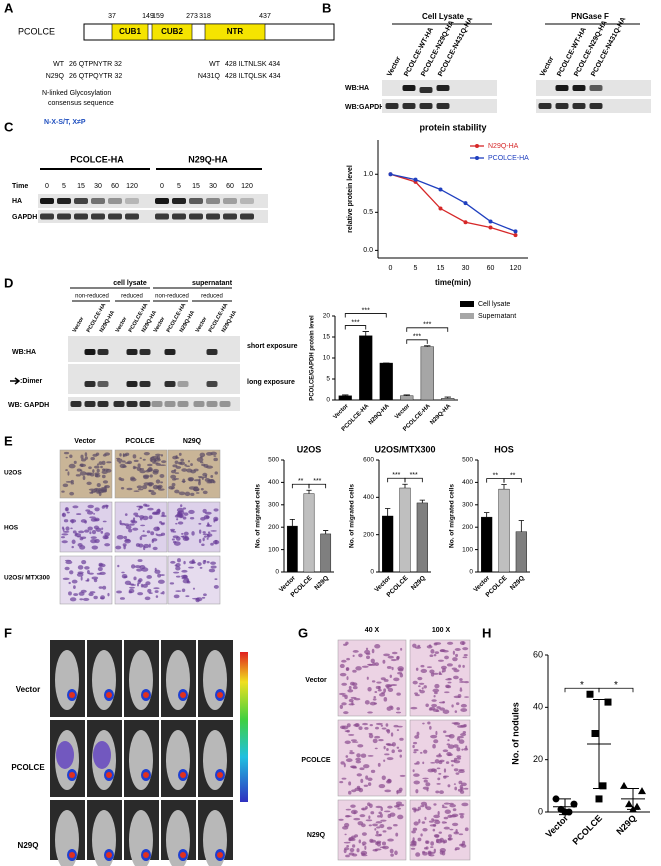  What do you see at coordinates (396, 475) in the screenshot?
I see `significance-label: ***` at bounding box center [396, 475].